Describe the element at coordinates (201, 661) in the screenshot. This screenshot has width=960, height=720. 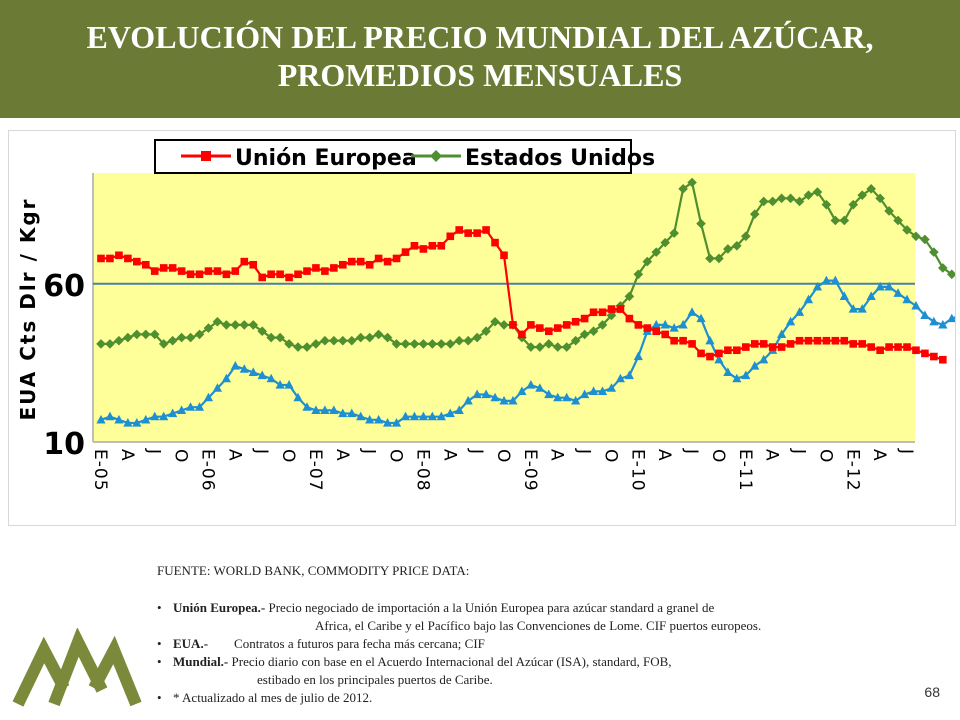
I see `note-label: Mundial.-` at that location.